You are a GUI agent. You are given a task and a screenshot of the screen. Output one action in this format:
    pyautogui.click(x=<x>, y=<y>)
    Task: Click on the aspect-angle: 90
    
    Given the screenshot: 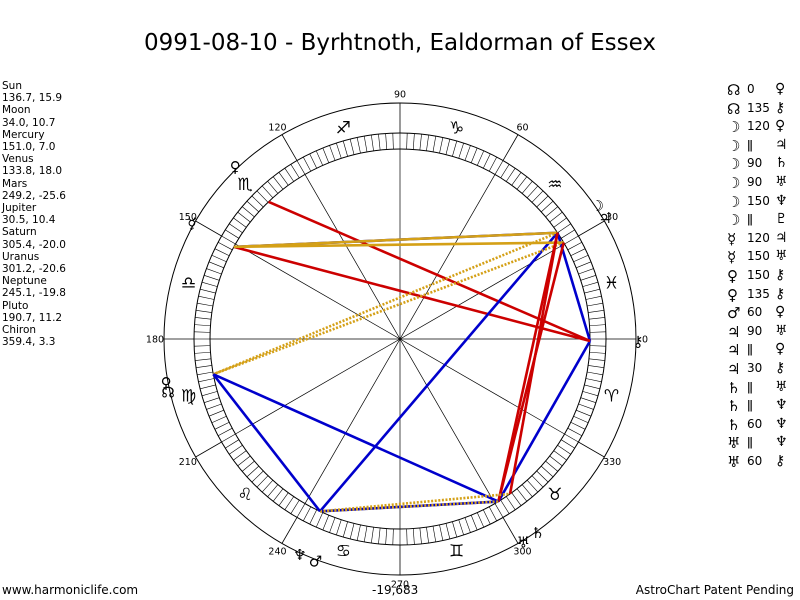 What is the action you would take?
    pyautogui.click(x=755, y=330)
    